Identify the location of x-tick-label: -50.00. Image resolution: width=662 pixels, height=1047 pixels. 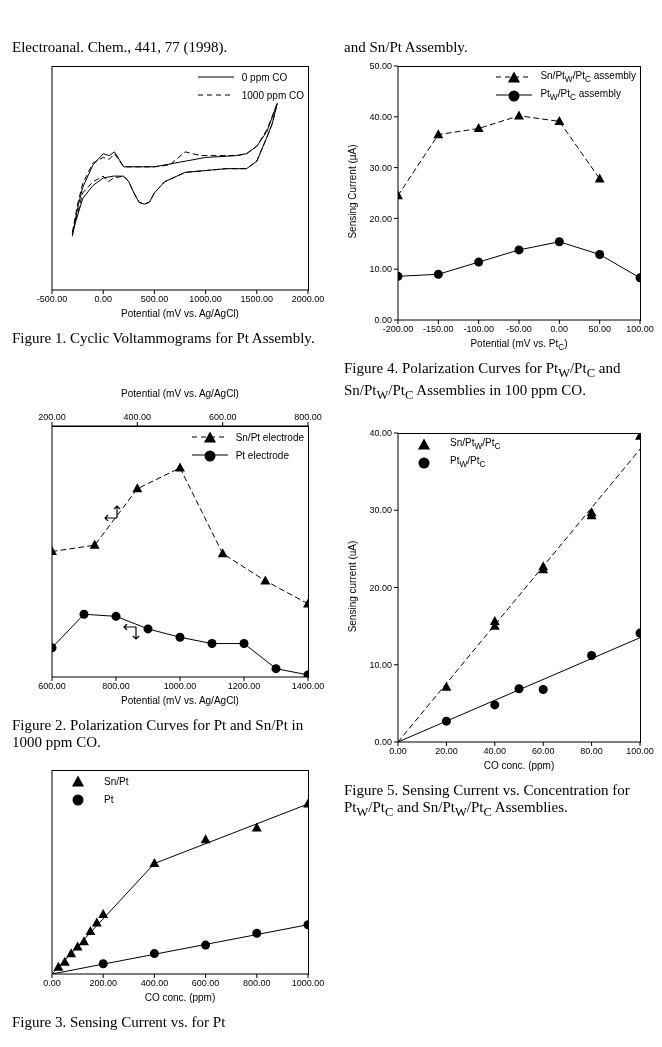
(519, 329).